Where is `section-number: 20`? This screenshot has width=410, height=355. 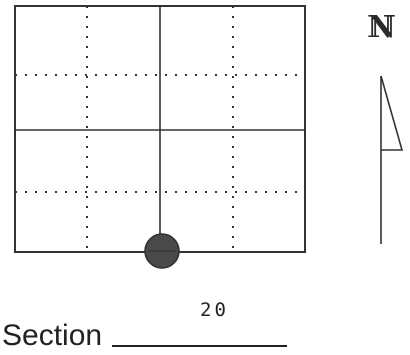 section-number: 20 is located at coordinates (214, 310).